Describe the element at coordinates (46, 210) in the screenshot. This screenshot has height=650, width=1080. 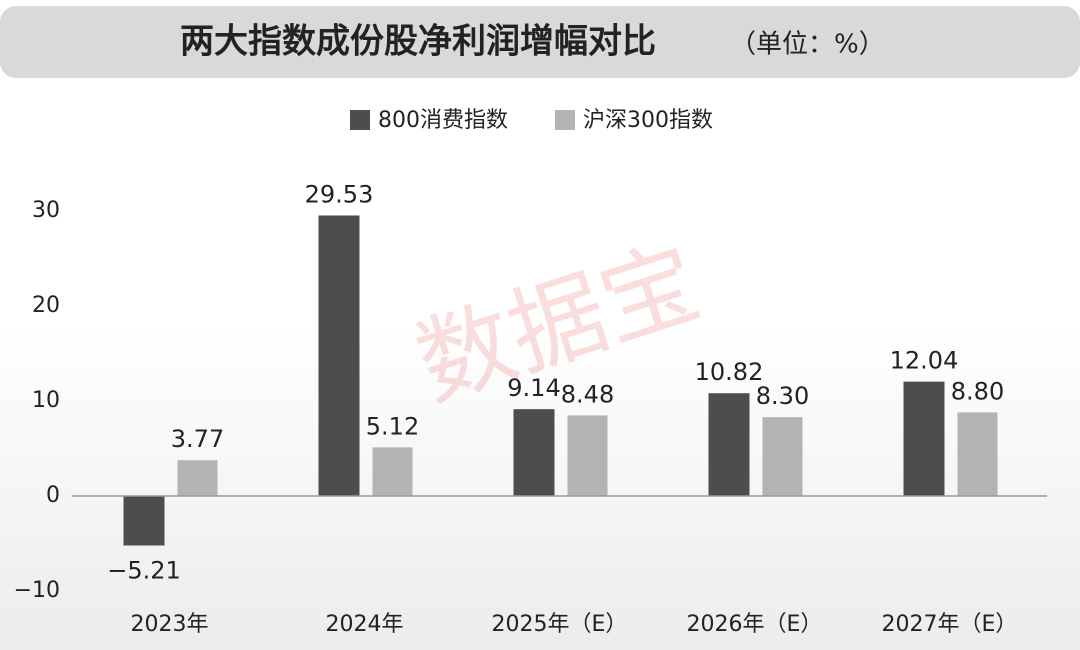
I see `y-tick-label: 30` at that location.